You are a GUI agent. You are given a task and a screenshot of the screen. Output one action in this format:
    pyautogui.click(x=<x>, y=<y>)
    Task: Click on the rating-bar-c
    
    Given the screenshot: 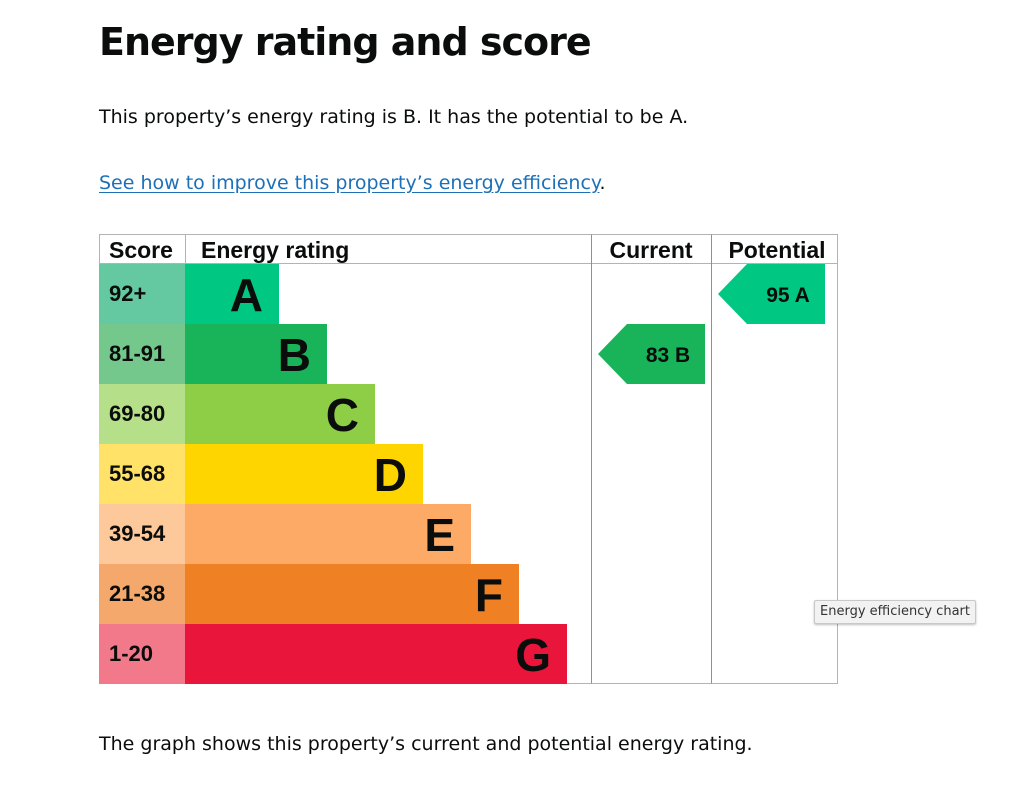 What is the action you would take?
    pyautogui.click(x=280, y=414)
    